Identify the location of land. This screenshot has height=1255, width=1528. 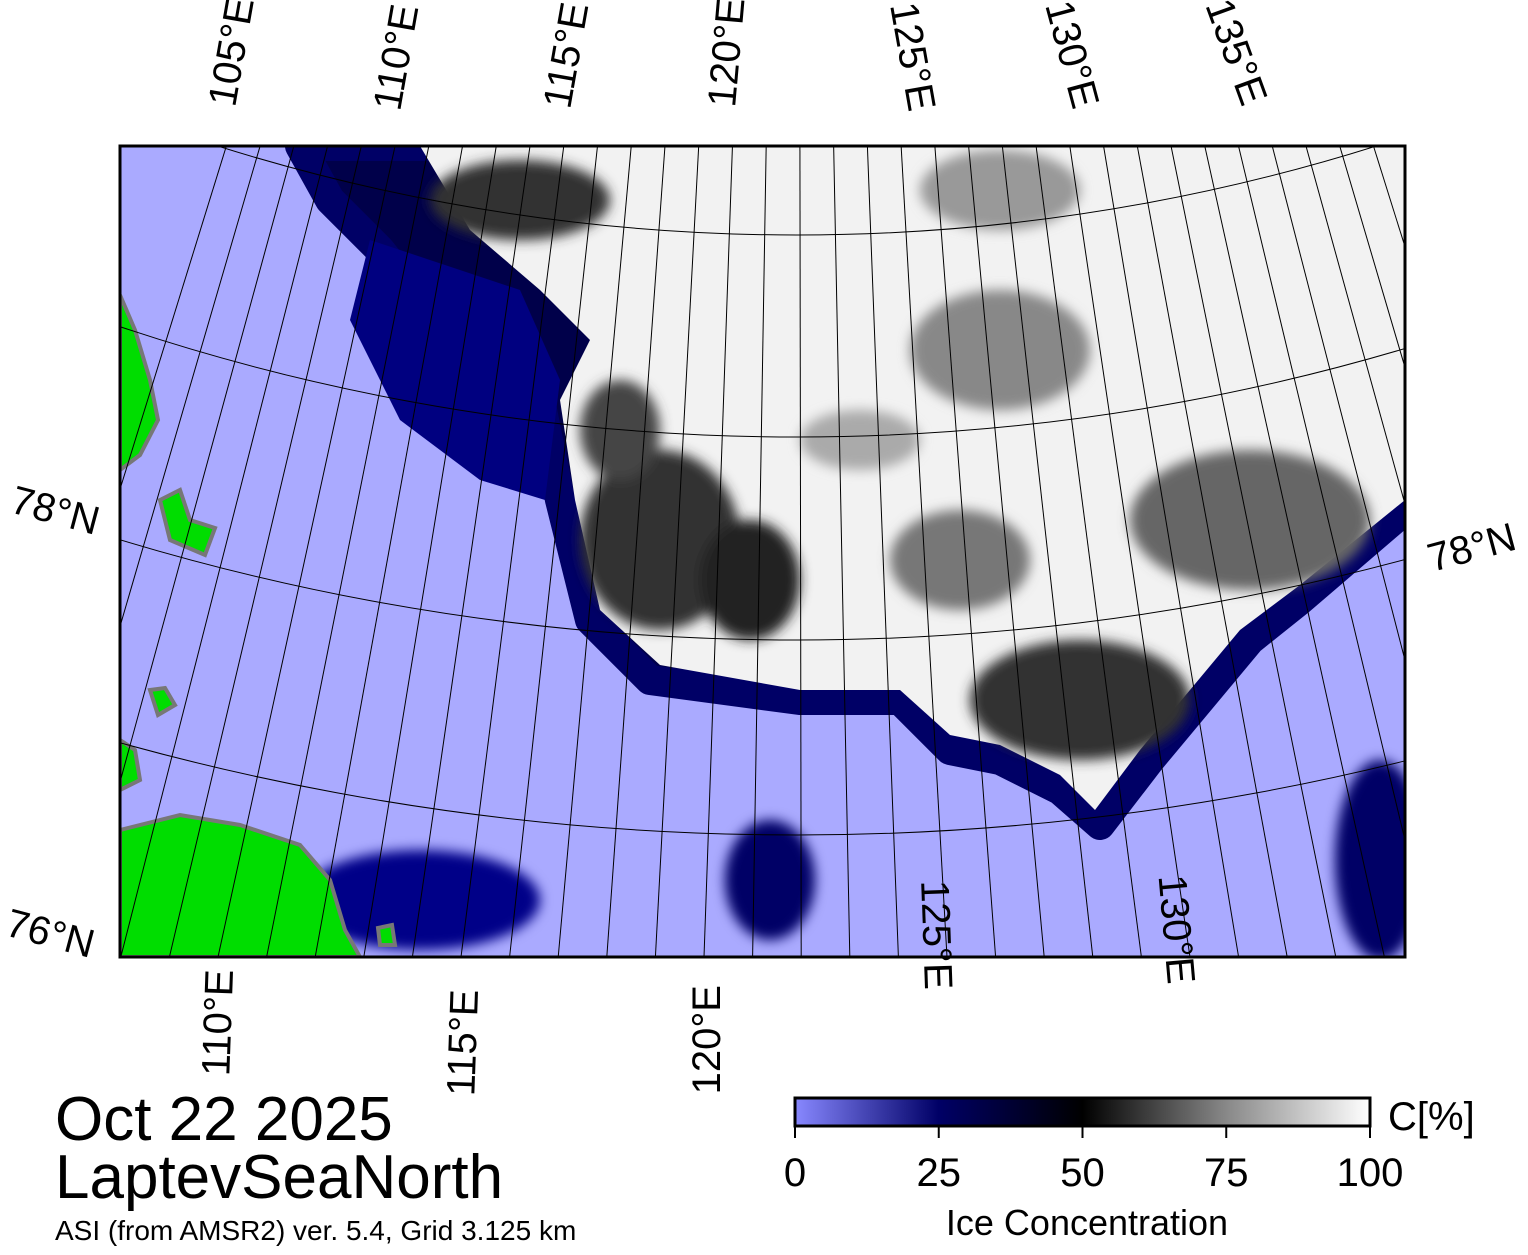
(259, 625).